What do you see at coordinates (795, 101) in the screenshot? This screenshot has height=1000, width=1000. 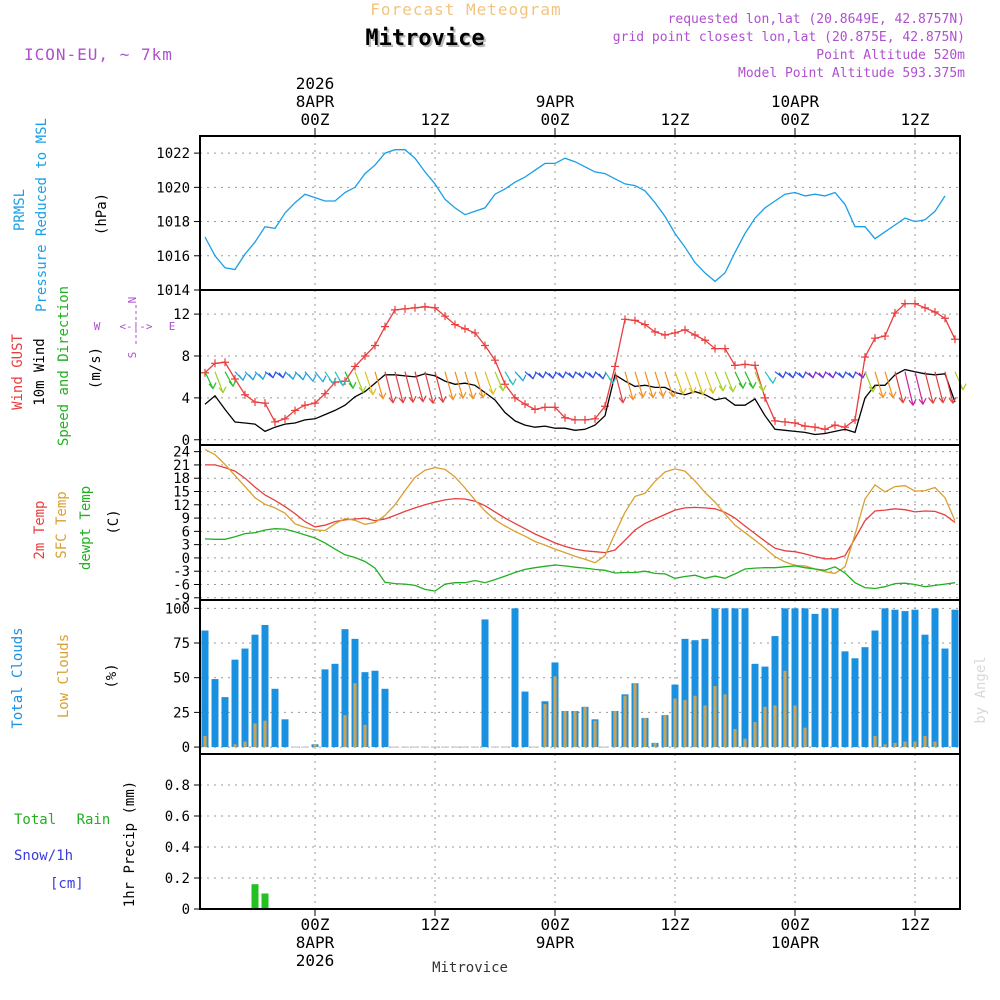 I see `top-time-label: 10APR` at bounding box center [795, 101].